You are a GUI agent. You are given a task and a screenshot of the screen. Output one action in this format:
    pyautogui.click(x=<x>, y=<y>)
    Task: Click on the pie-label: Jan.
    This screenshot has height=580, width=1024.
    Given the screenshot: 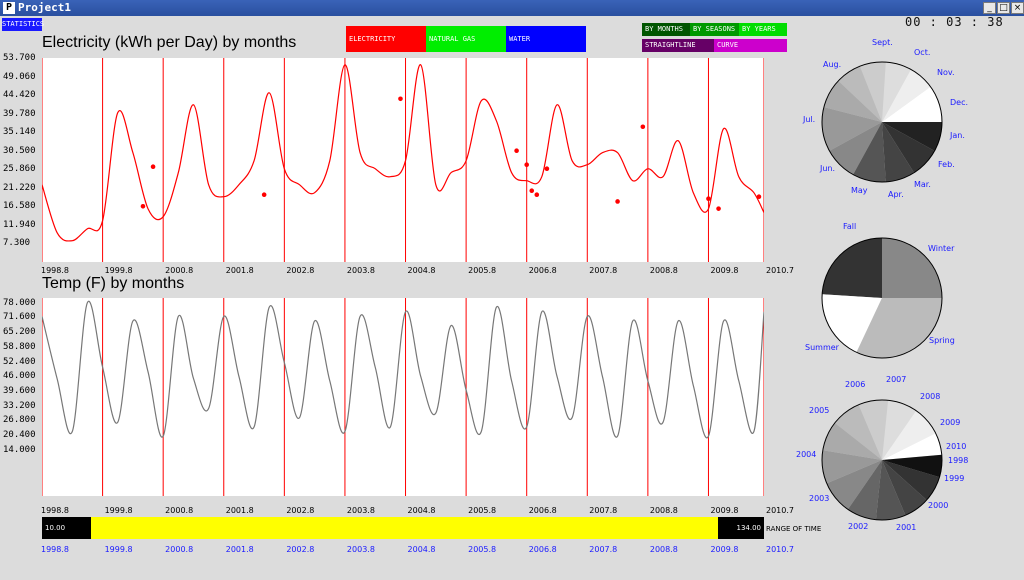 What is the action you would take?
    pyautogui.click(x=957, y=135)
    